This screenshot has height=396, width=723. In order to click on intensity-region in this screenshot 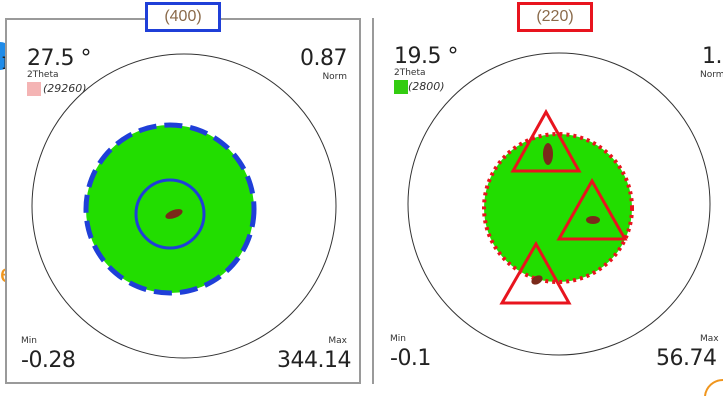, I will do `click(170, 209)`.